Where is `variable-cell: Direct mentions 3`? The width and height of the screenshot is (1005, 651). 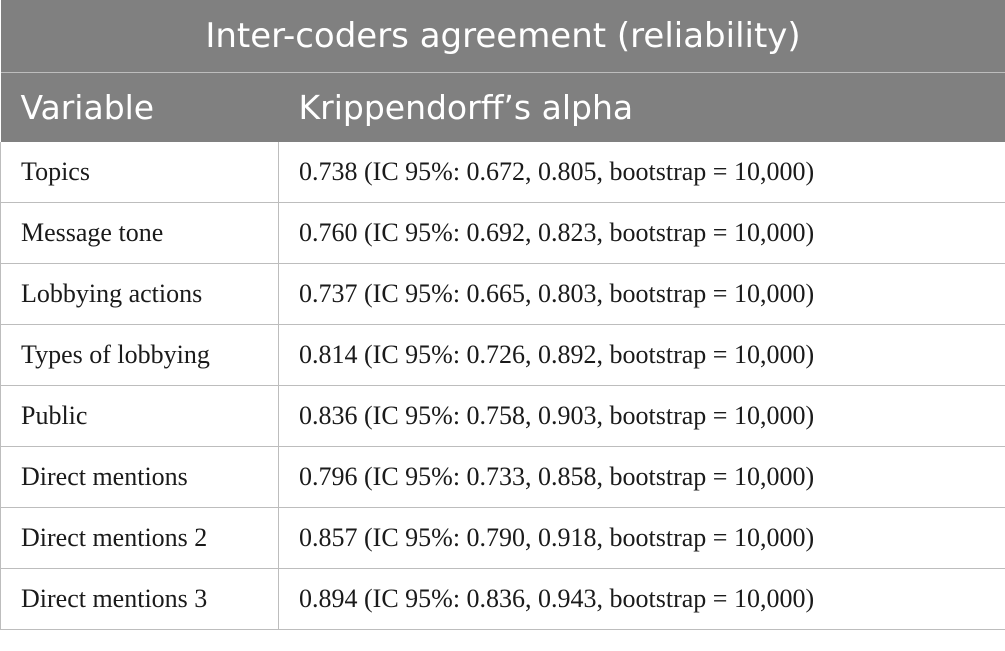
variable-cell: Direct mentions 3 is located at coordinates (139, 599).